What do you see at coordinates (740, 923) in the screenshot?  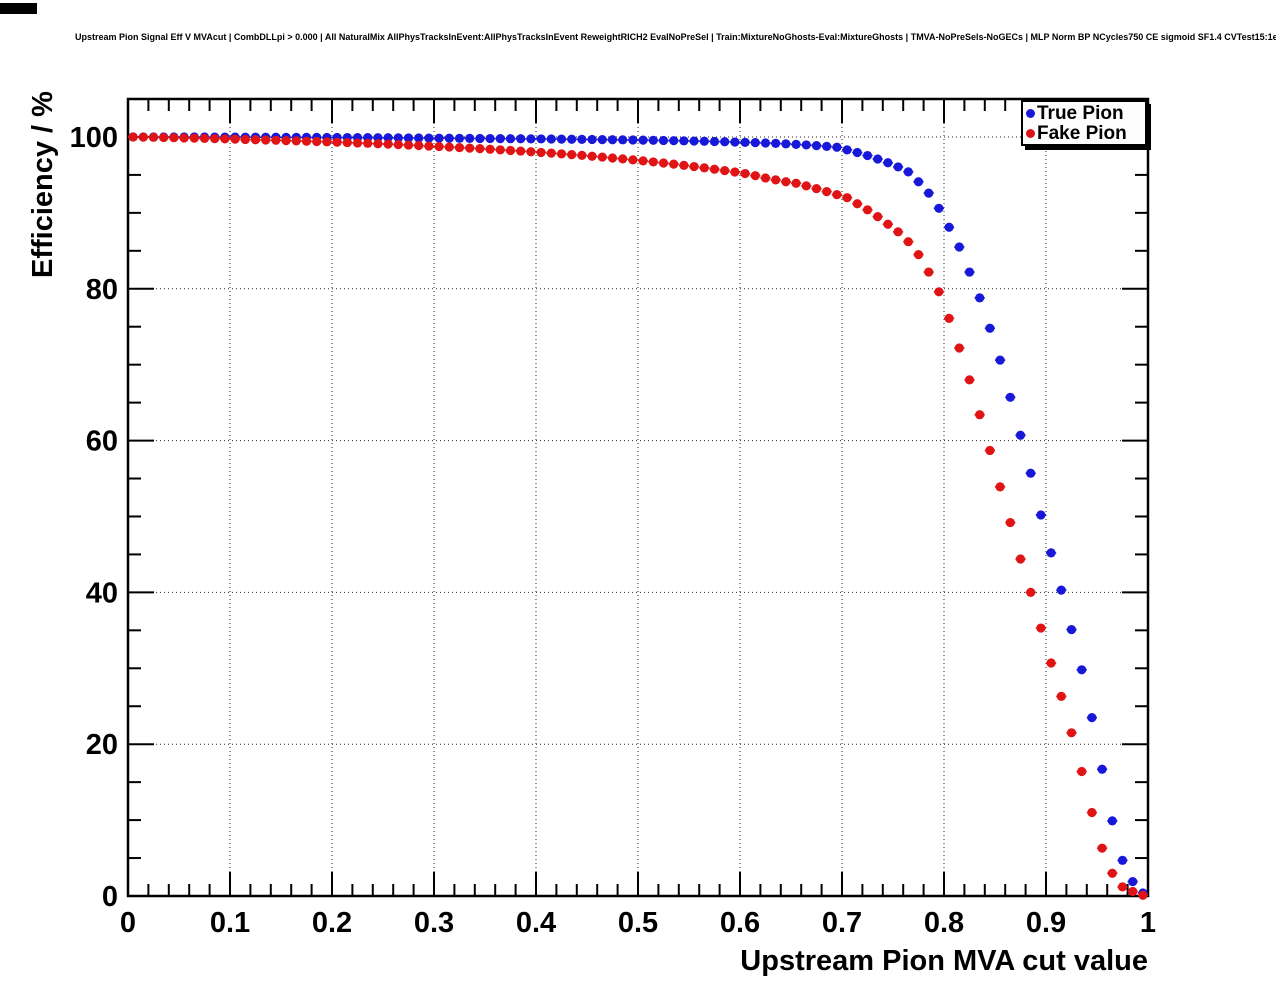 I see `x-tick-label: 0.6` at bounding box center [740, 923].